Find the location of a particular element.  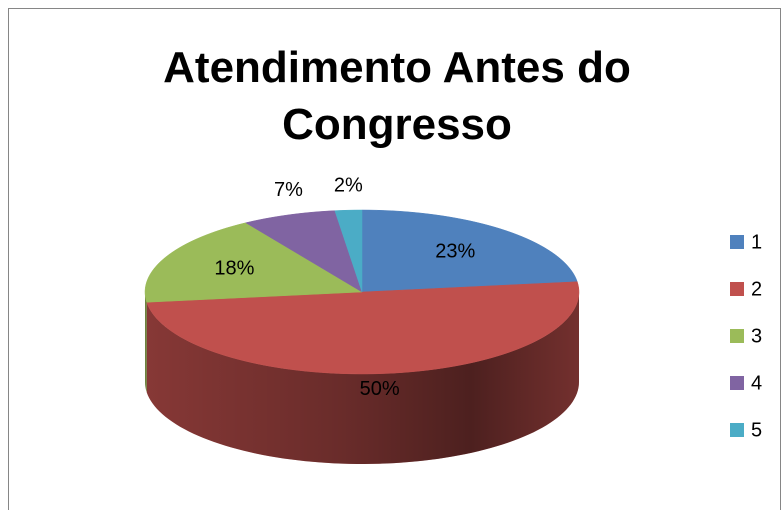

legend-label: 4 is located at coordinates (756, 383).